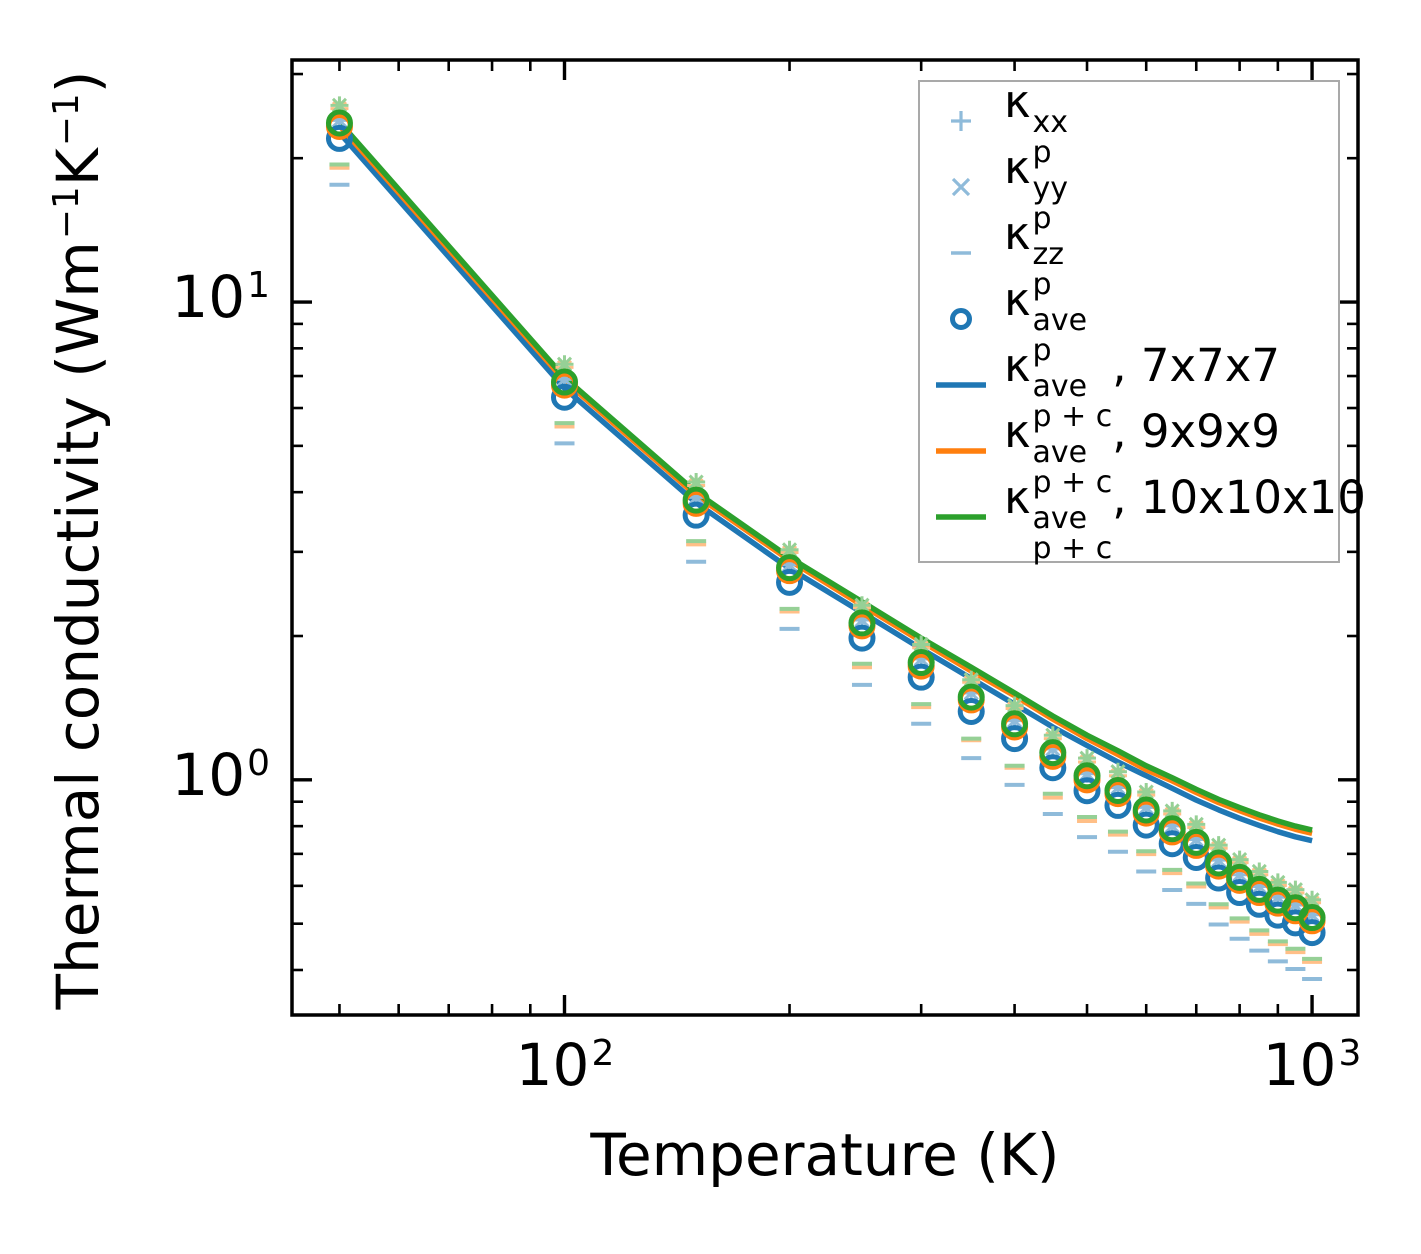  I want to click on circle-marker-icon, so click(961, 319).